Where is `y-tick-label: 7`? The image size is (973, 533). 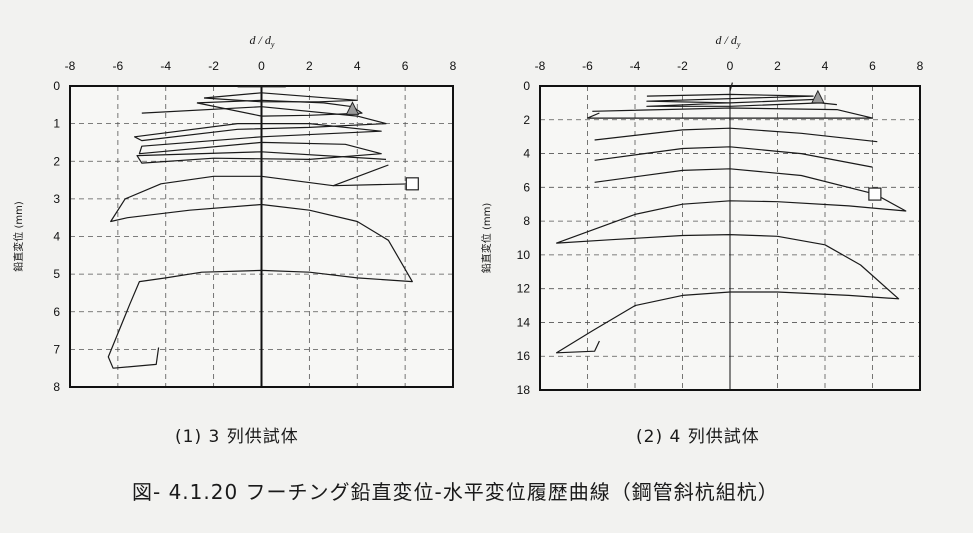 y-tick-label: 7 is located at coordinates (56, 349).